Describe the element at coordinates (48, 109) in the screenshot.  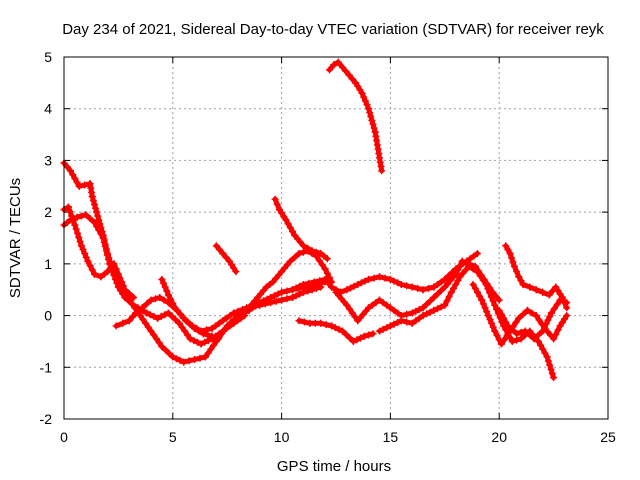
I see `y-tick-label: 4` at that location.